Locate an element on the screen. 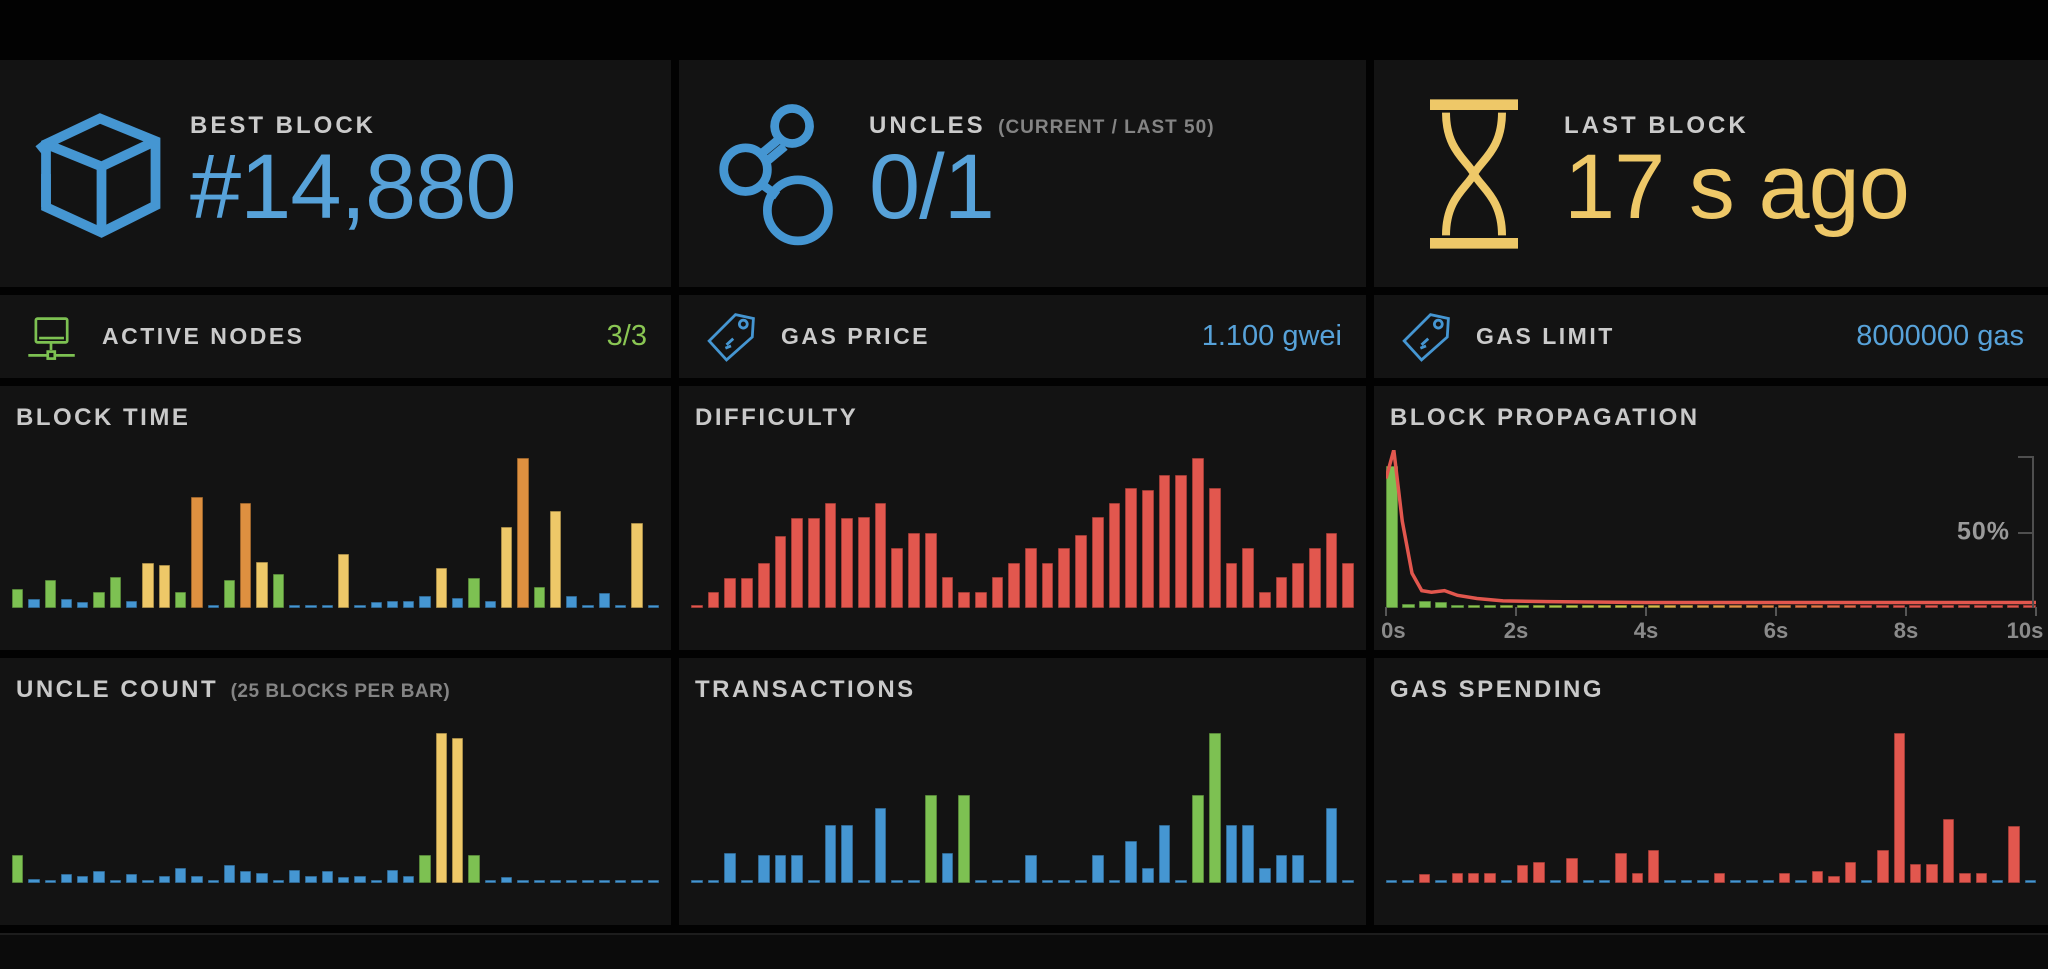 The height and width of the screenshot is (969, 2048). chart-title-row: TRANSACTIONS is located at coordinates (805, 690).